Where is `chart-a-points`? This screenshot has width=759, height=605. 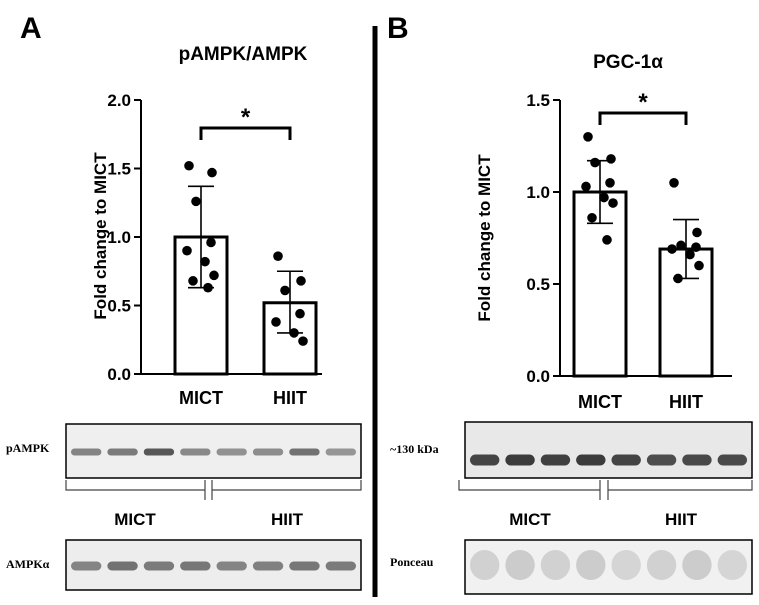 chart-a-points is located at coordinates (245, 253).